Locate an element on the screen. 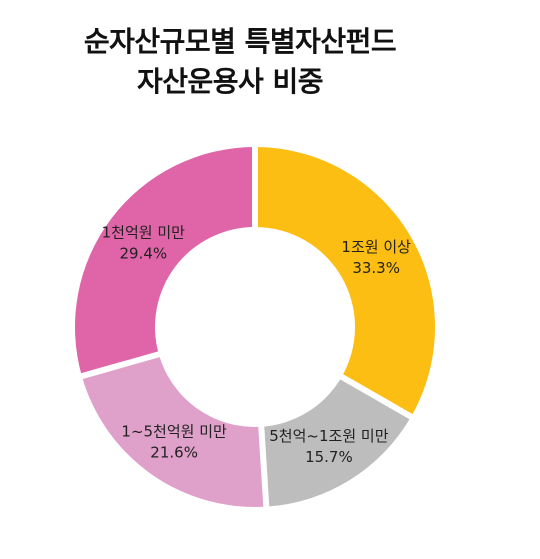 The height and width of the screenshot is (559, 540). chart-title: 순자산규모별 특별자산펀드 자산운용사 비중 is located at coordinates (270, 62).